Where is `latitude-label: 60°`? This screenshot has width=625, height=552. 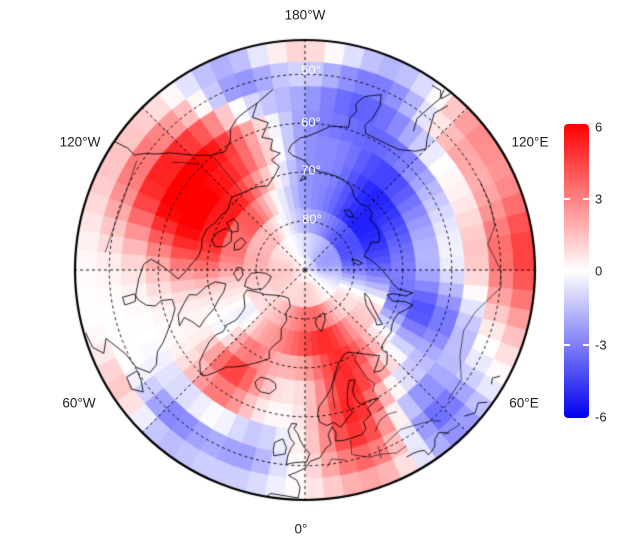
latitude-label: 60° is located at coordinates (311, 122).